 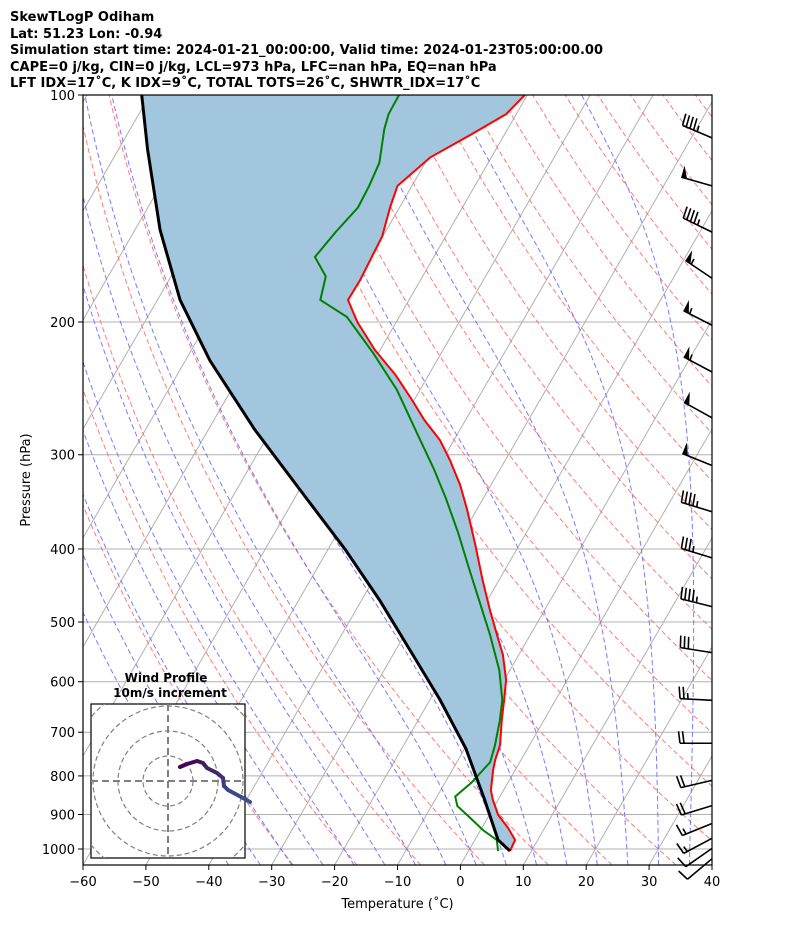 What do you see at coordinates (334, 882) in the screenshot?
I see `x-tick-label: −20` at bounding box center [334, 882].